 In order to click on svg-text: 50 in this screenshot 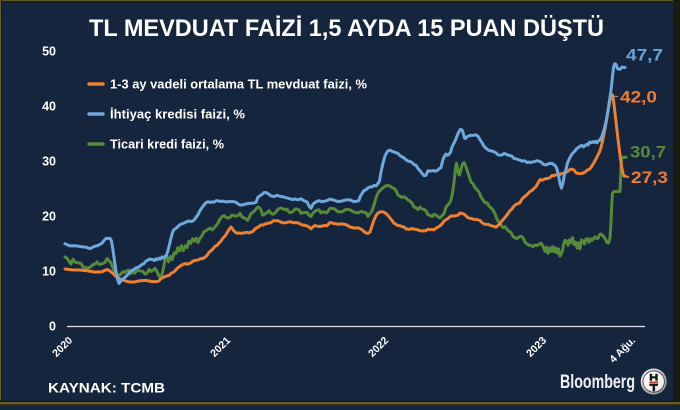, I will do `click(49, 52)`.